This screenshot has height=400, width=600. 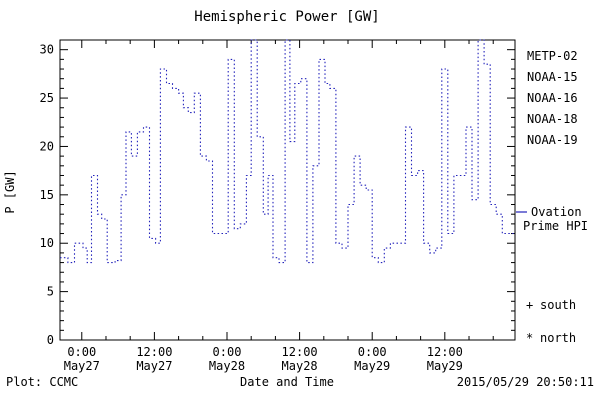 I want to click on legend-noaa-19: NOAA-19, so click(x=552, y=140).